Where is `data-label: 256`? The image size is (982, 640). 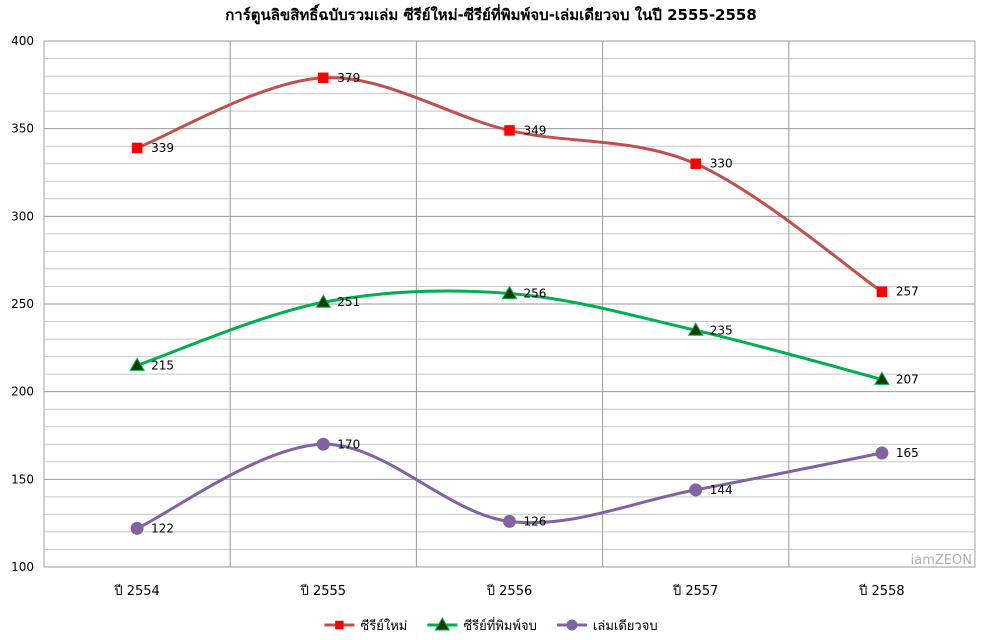 data-label: 256 is located at coordinates (535, 293).